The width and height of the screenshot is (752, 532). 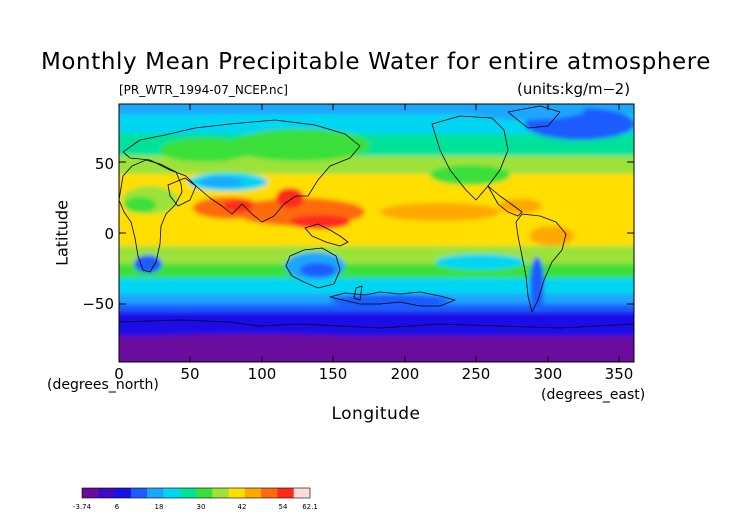 I want to click on x-tick-label: 0, so click(x=119, y=374).